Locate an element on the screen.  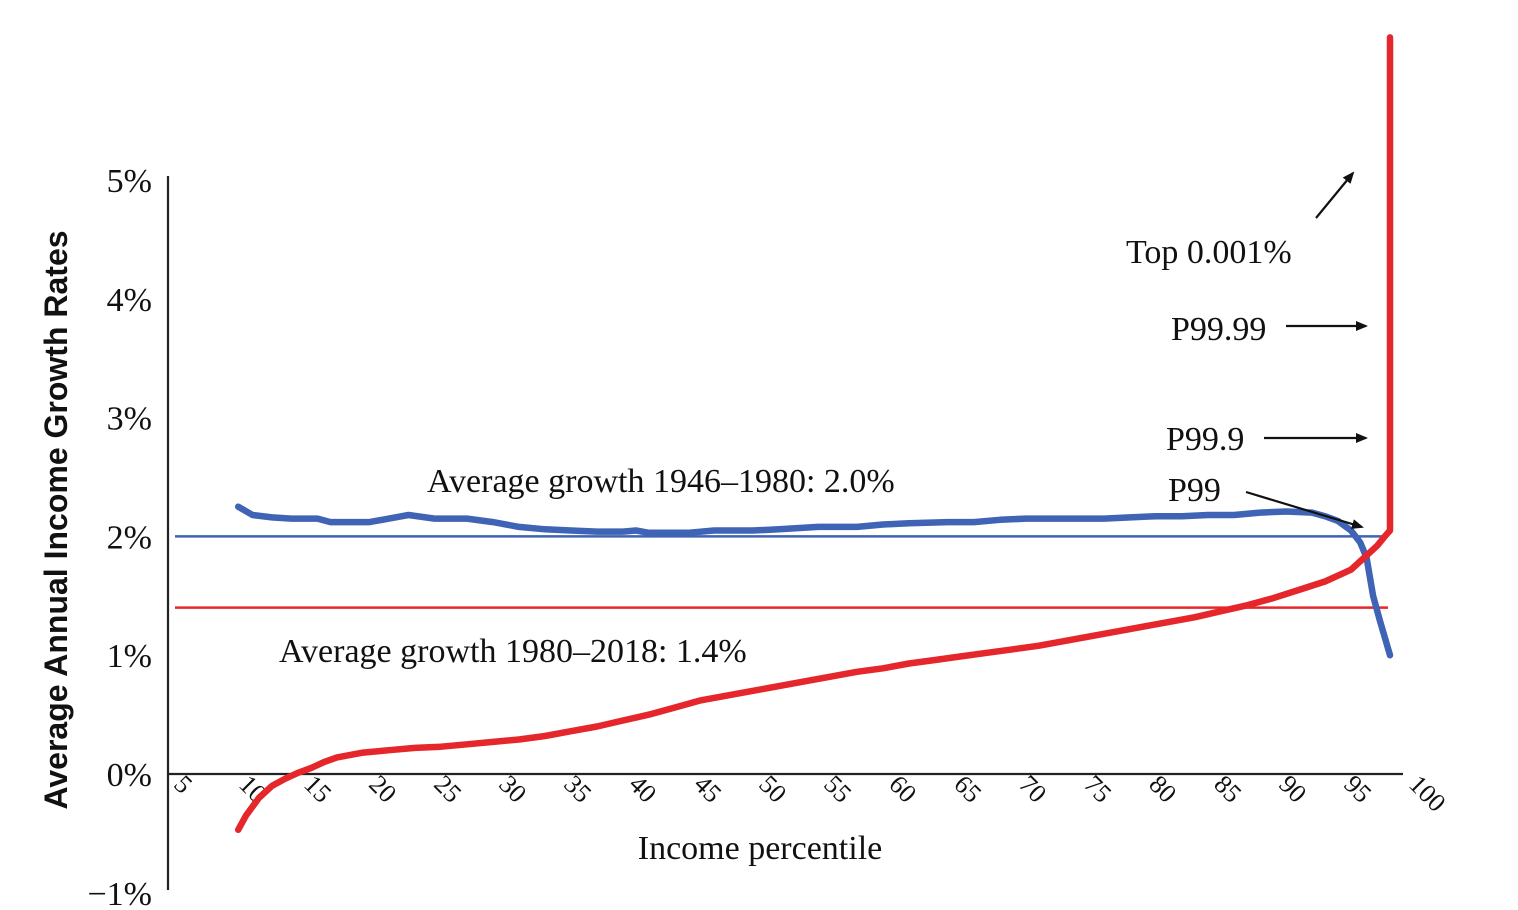
y-tick-labels: 5% 4% 3% 2% 1% 0% −1% is located at coordinates (120, 536).